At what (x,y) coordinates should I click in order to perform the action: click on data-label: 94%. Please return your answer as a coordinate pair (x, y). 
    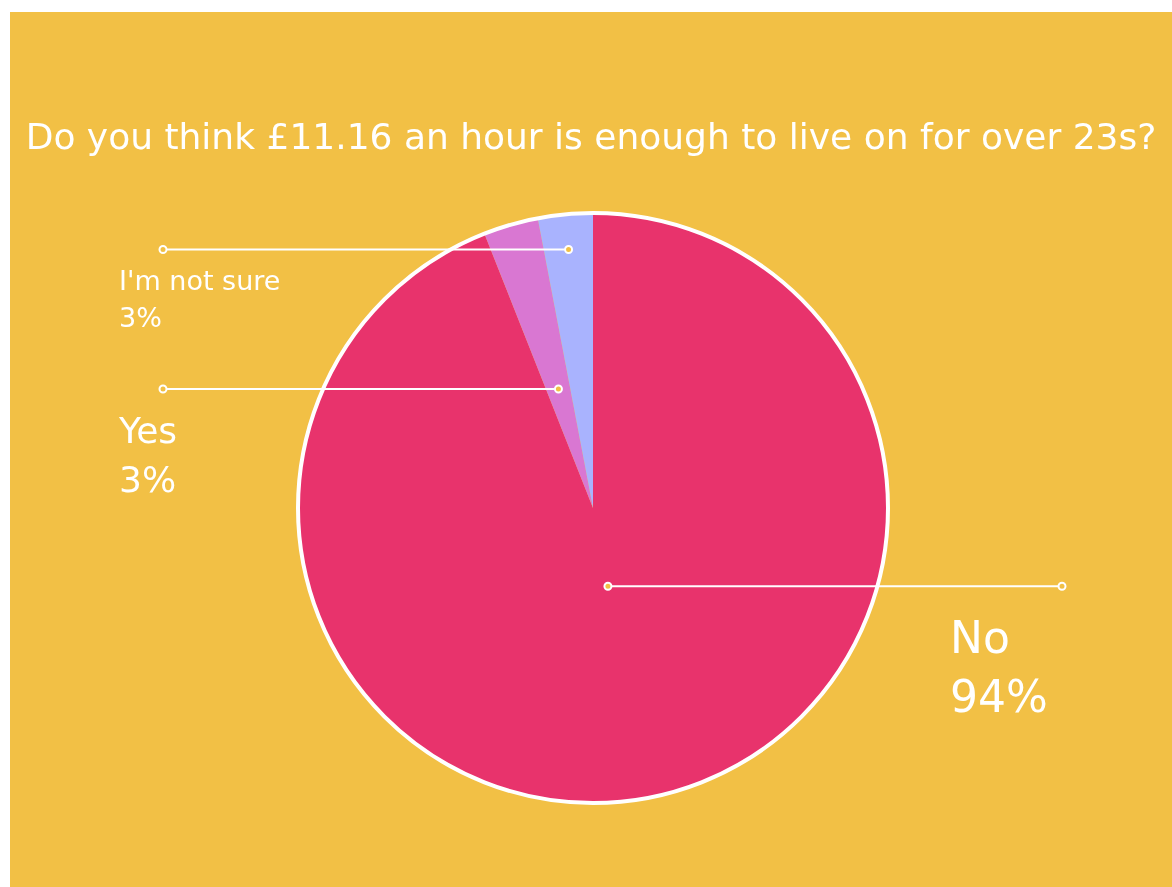
    Looking at the image, I should click on (999, 697).